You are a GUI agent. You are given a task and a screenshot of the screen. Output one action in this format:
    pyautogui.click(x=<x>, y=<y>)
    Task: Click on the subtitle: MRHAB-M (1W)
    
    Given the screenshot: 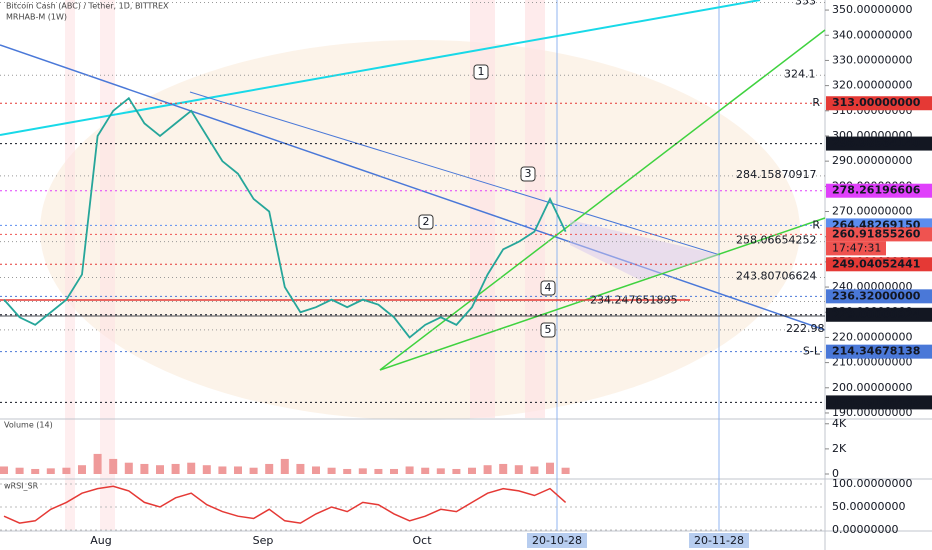 What is the action you would take?
    pyautogui.click(x=36, y=17)
    